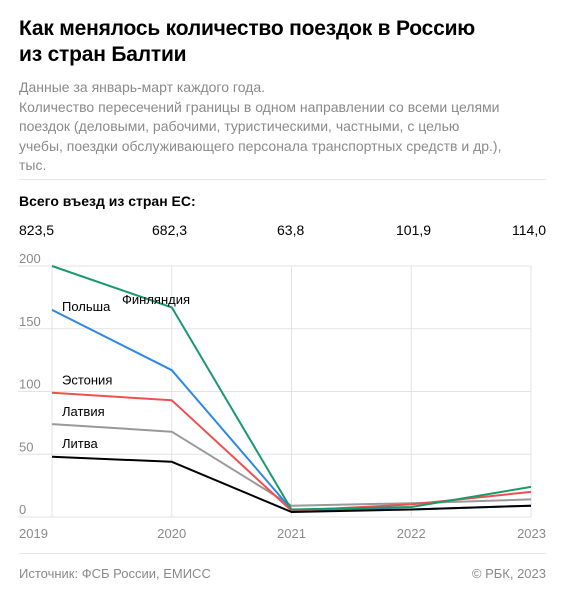 The height and width of the screenshot is (600, 565). What do you see at coordinates (291, 230) in the screenshot?
I see `total-value-2021: 63,8` at bounding box center [291, 230].